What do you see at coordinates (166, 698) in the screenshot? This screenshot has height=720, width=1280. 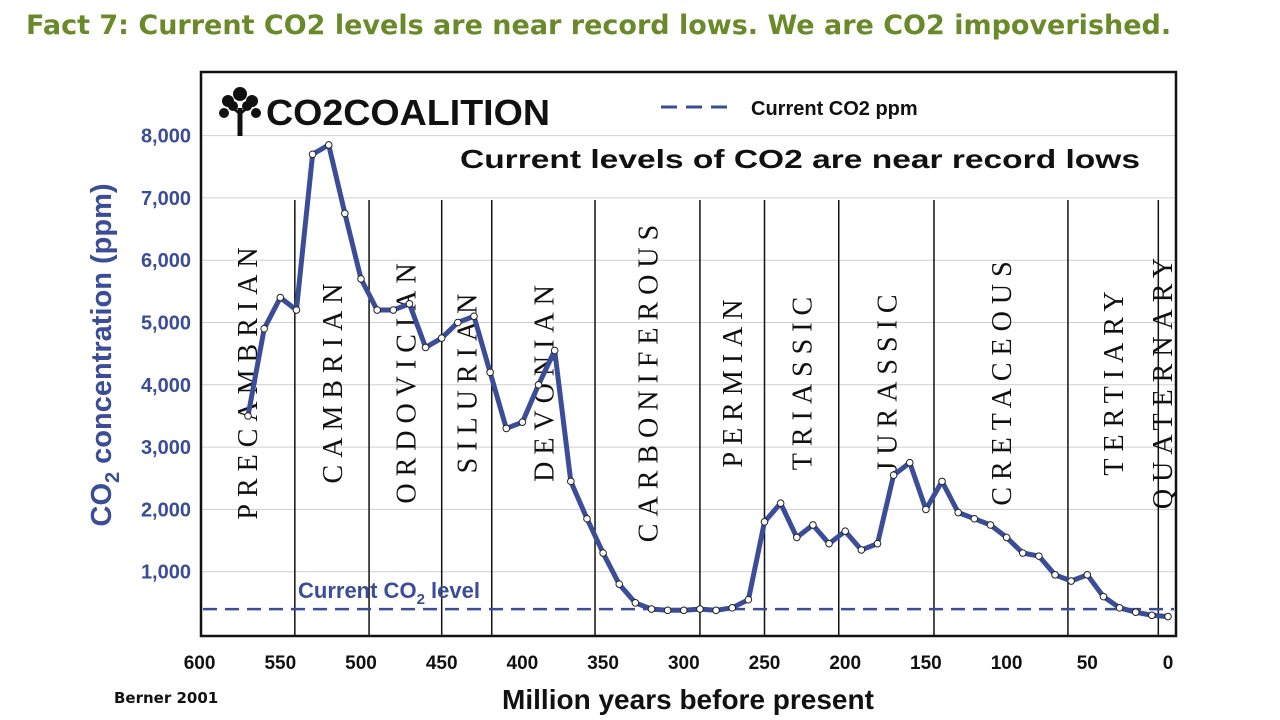 I see `citation: Berner 2001` at bounding box center [166, 698].